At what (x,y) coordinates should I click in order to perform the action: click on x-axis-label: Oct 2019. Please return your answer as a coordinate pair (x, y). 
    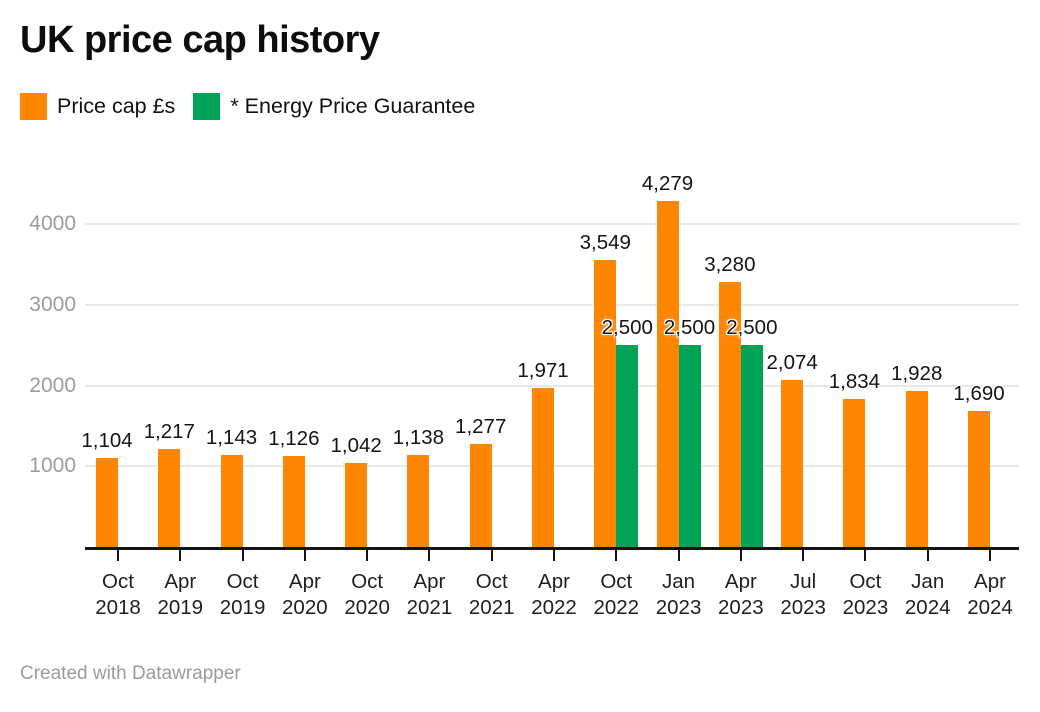
    Looking at the image, I should click on (242, 594).